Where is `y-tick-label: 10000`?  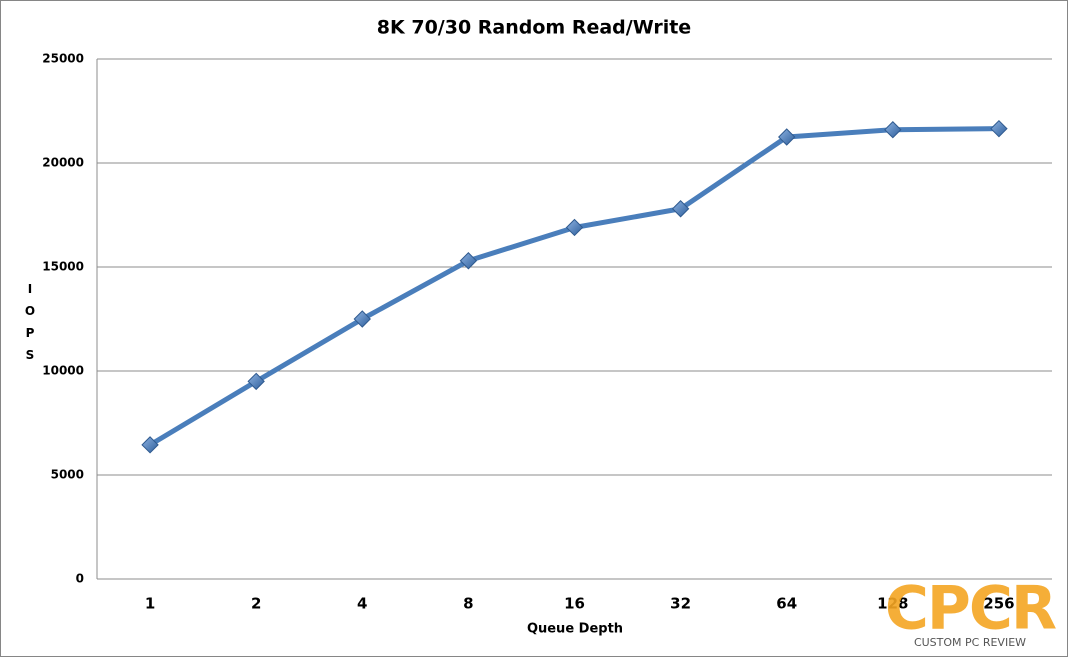 y-tick-label: 10000 is located at coordinates (63, 371).